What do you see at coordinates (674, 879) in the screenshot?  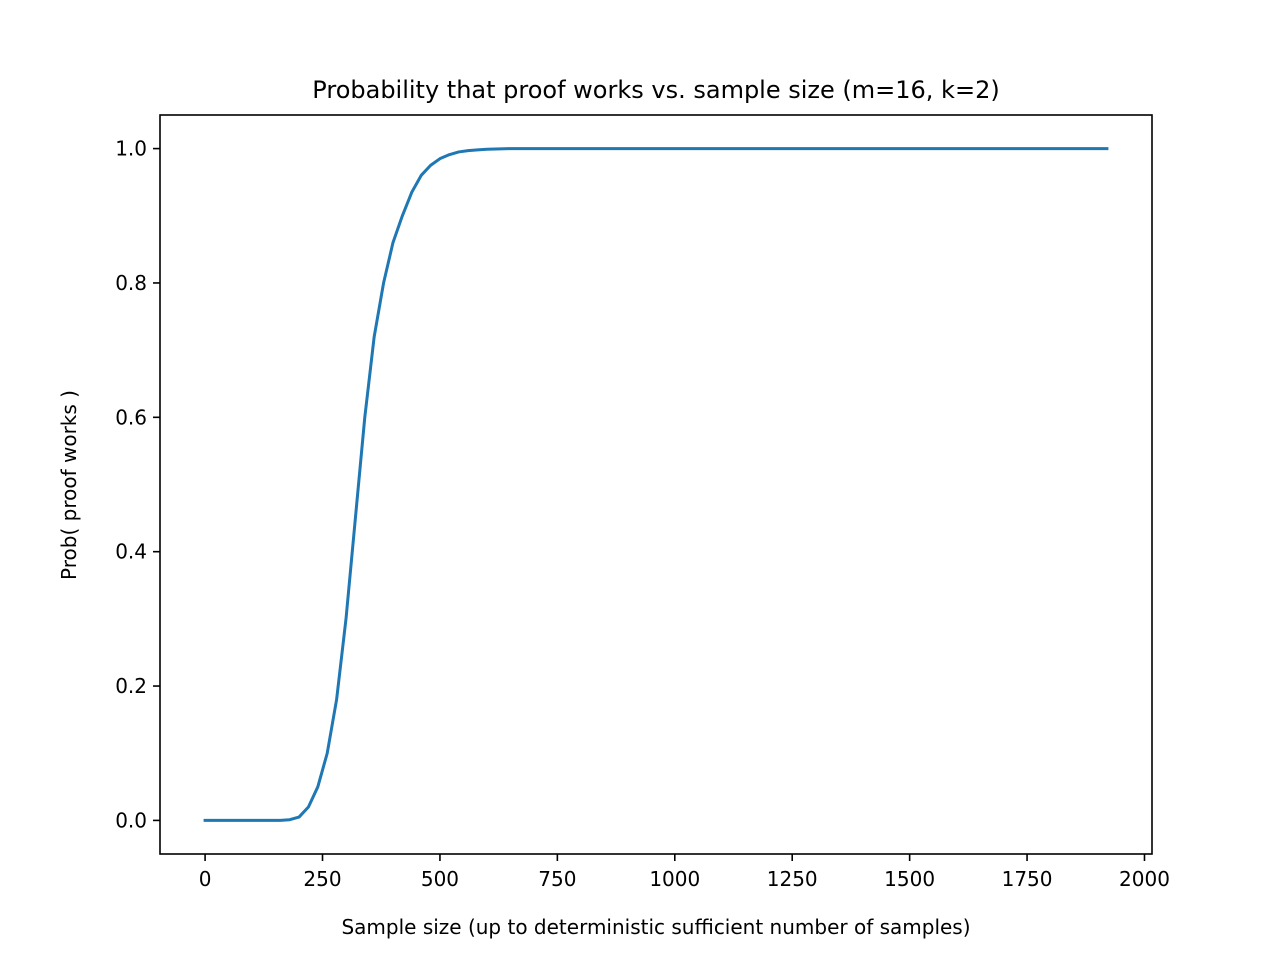 I see `x-tick-label: 1000` at bounding box center [674, 879].